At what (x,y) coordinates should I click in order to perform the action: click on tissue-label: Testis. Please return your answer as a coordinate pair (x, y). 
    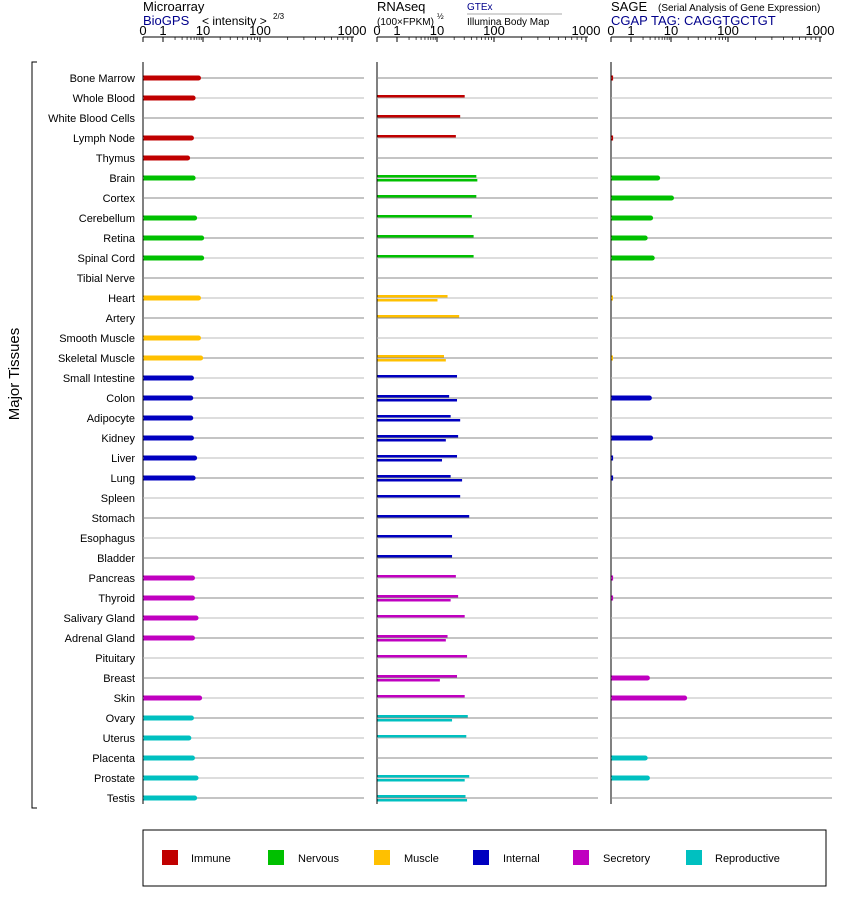
    Looking at the image, I should click on (121, 799).